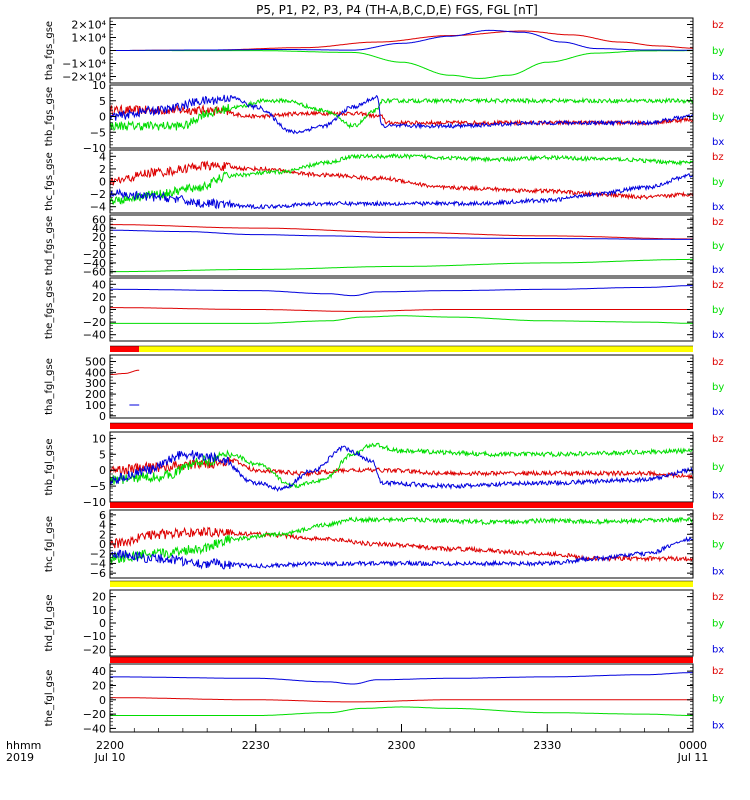 The image size is (750, 800). I want to click on x-tick-date: Jul 11, so click(693, 757).